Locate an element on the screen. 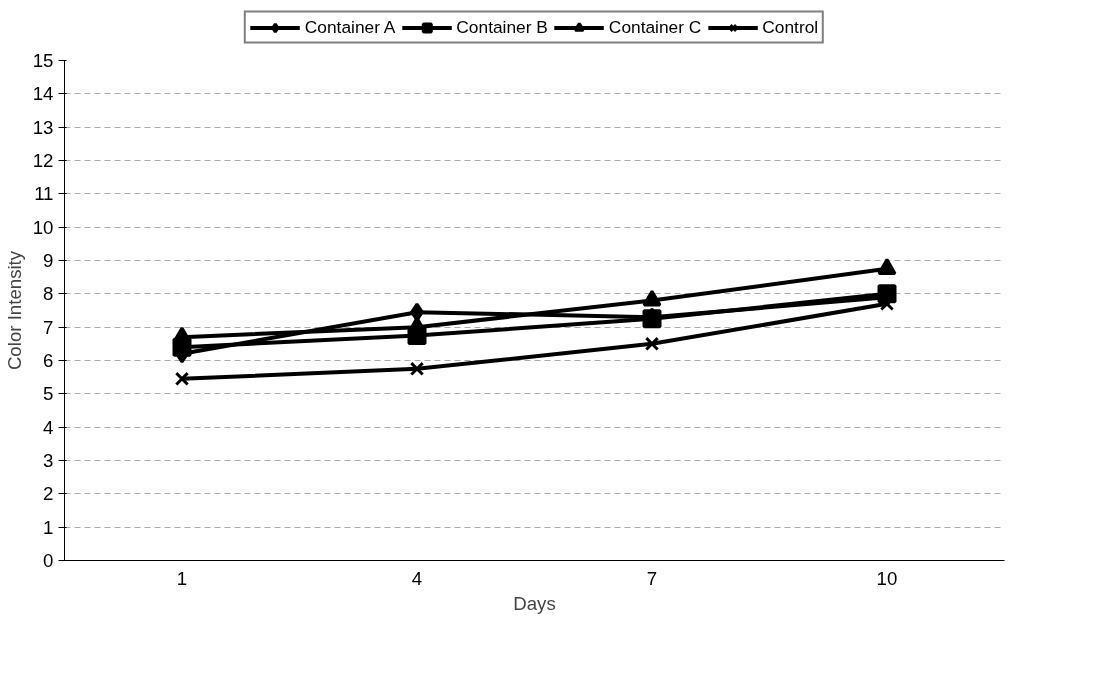 The width and height of the screenshot is (1112, 693). y-tick-label: 10 is located at coordinates (43, 227).